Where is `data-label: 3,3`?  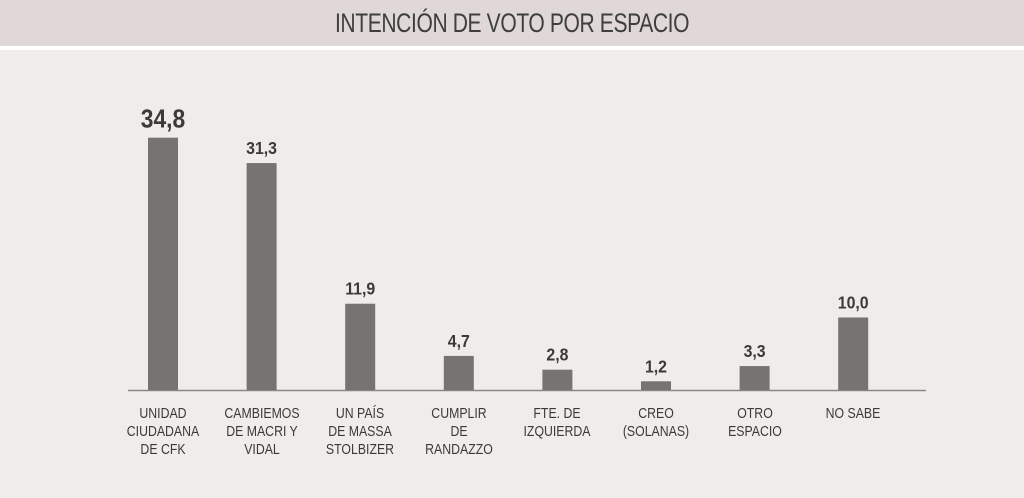 data-label: 3,3 is located at coordinates (755, 351).